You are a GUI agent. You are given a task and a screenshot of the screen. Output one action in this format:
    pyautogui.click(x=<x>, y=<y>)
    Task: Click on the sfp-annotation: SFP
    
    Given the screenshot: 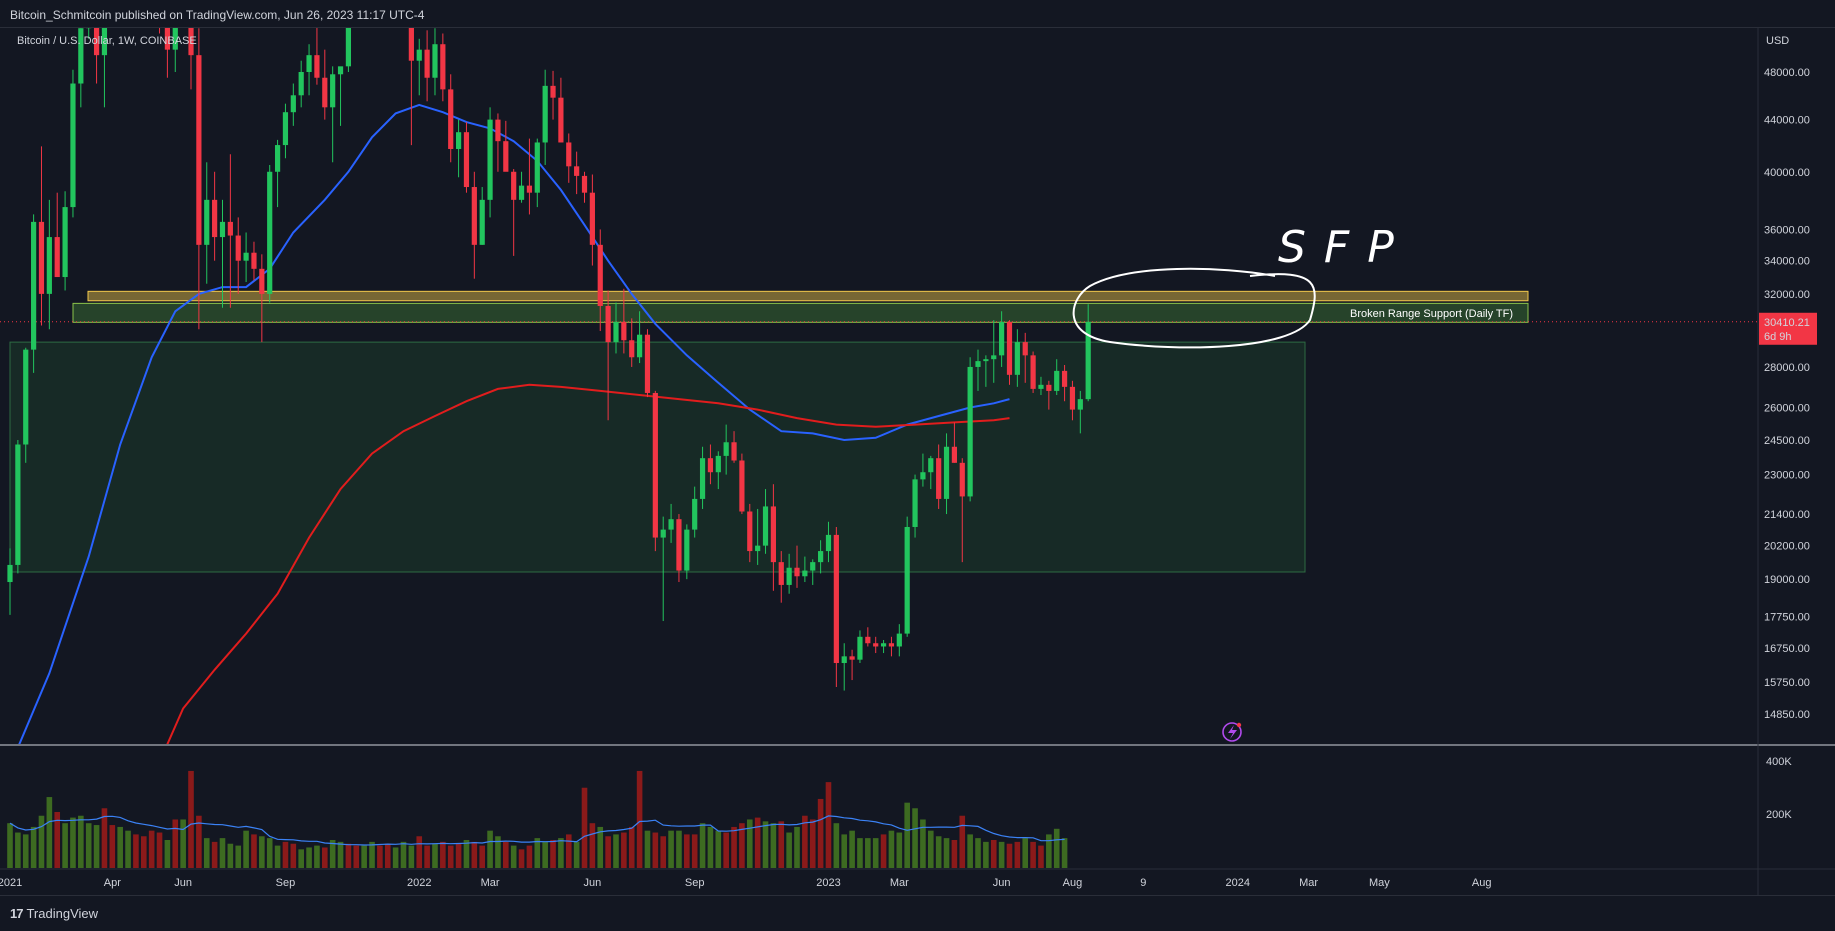 What is the action you would take?
    pyautogui.click(x=1345, y=247)
    